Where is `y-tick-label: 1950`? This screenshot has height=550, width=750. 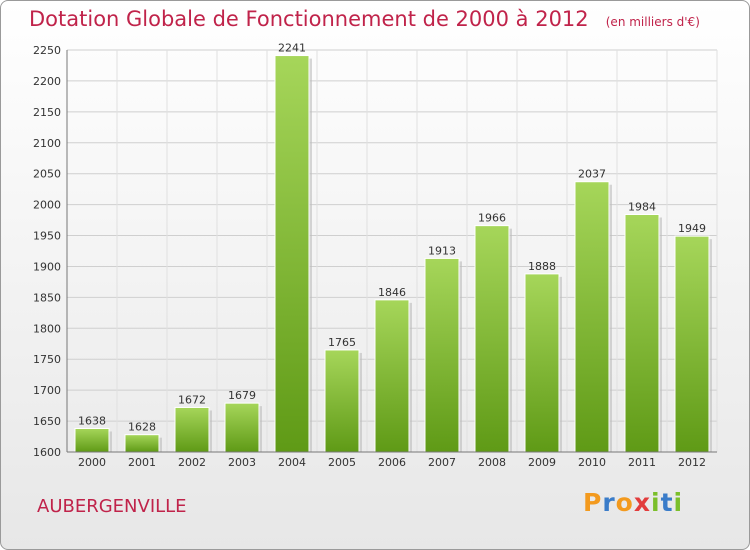 y-tick-label: 1950 is located at coordinates (47, 236).